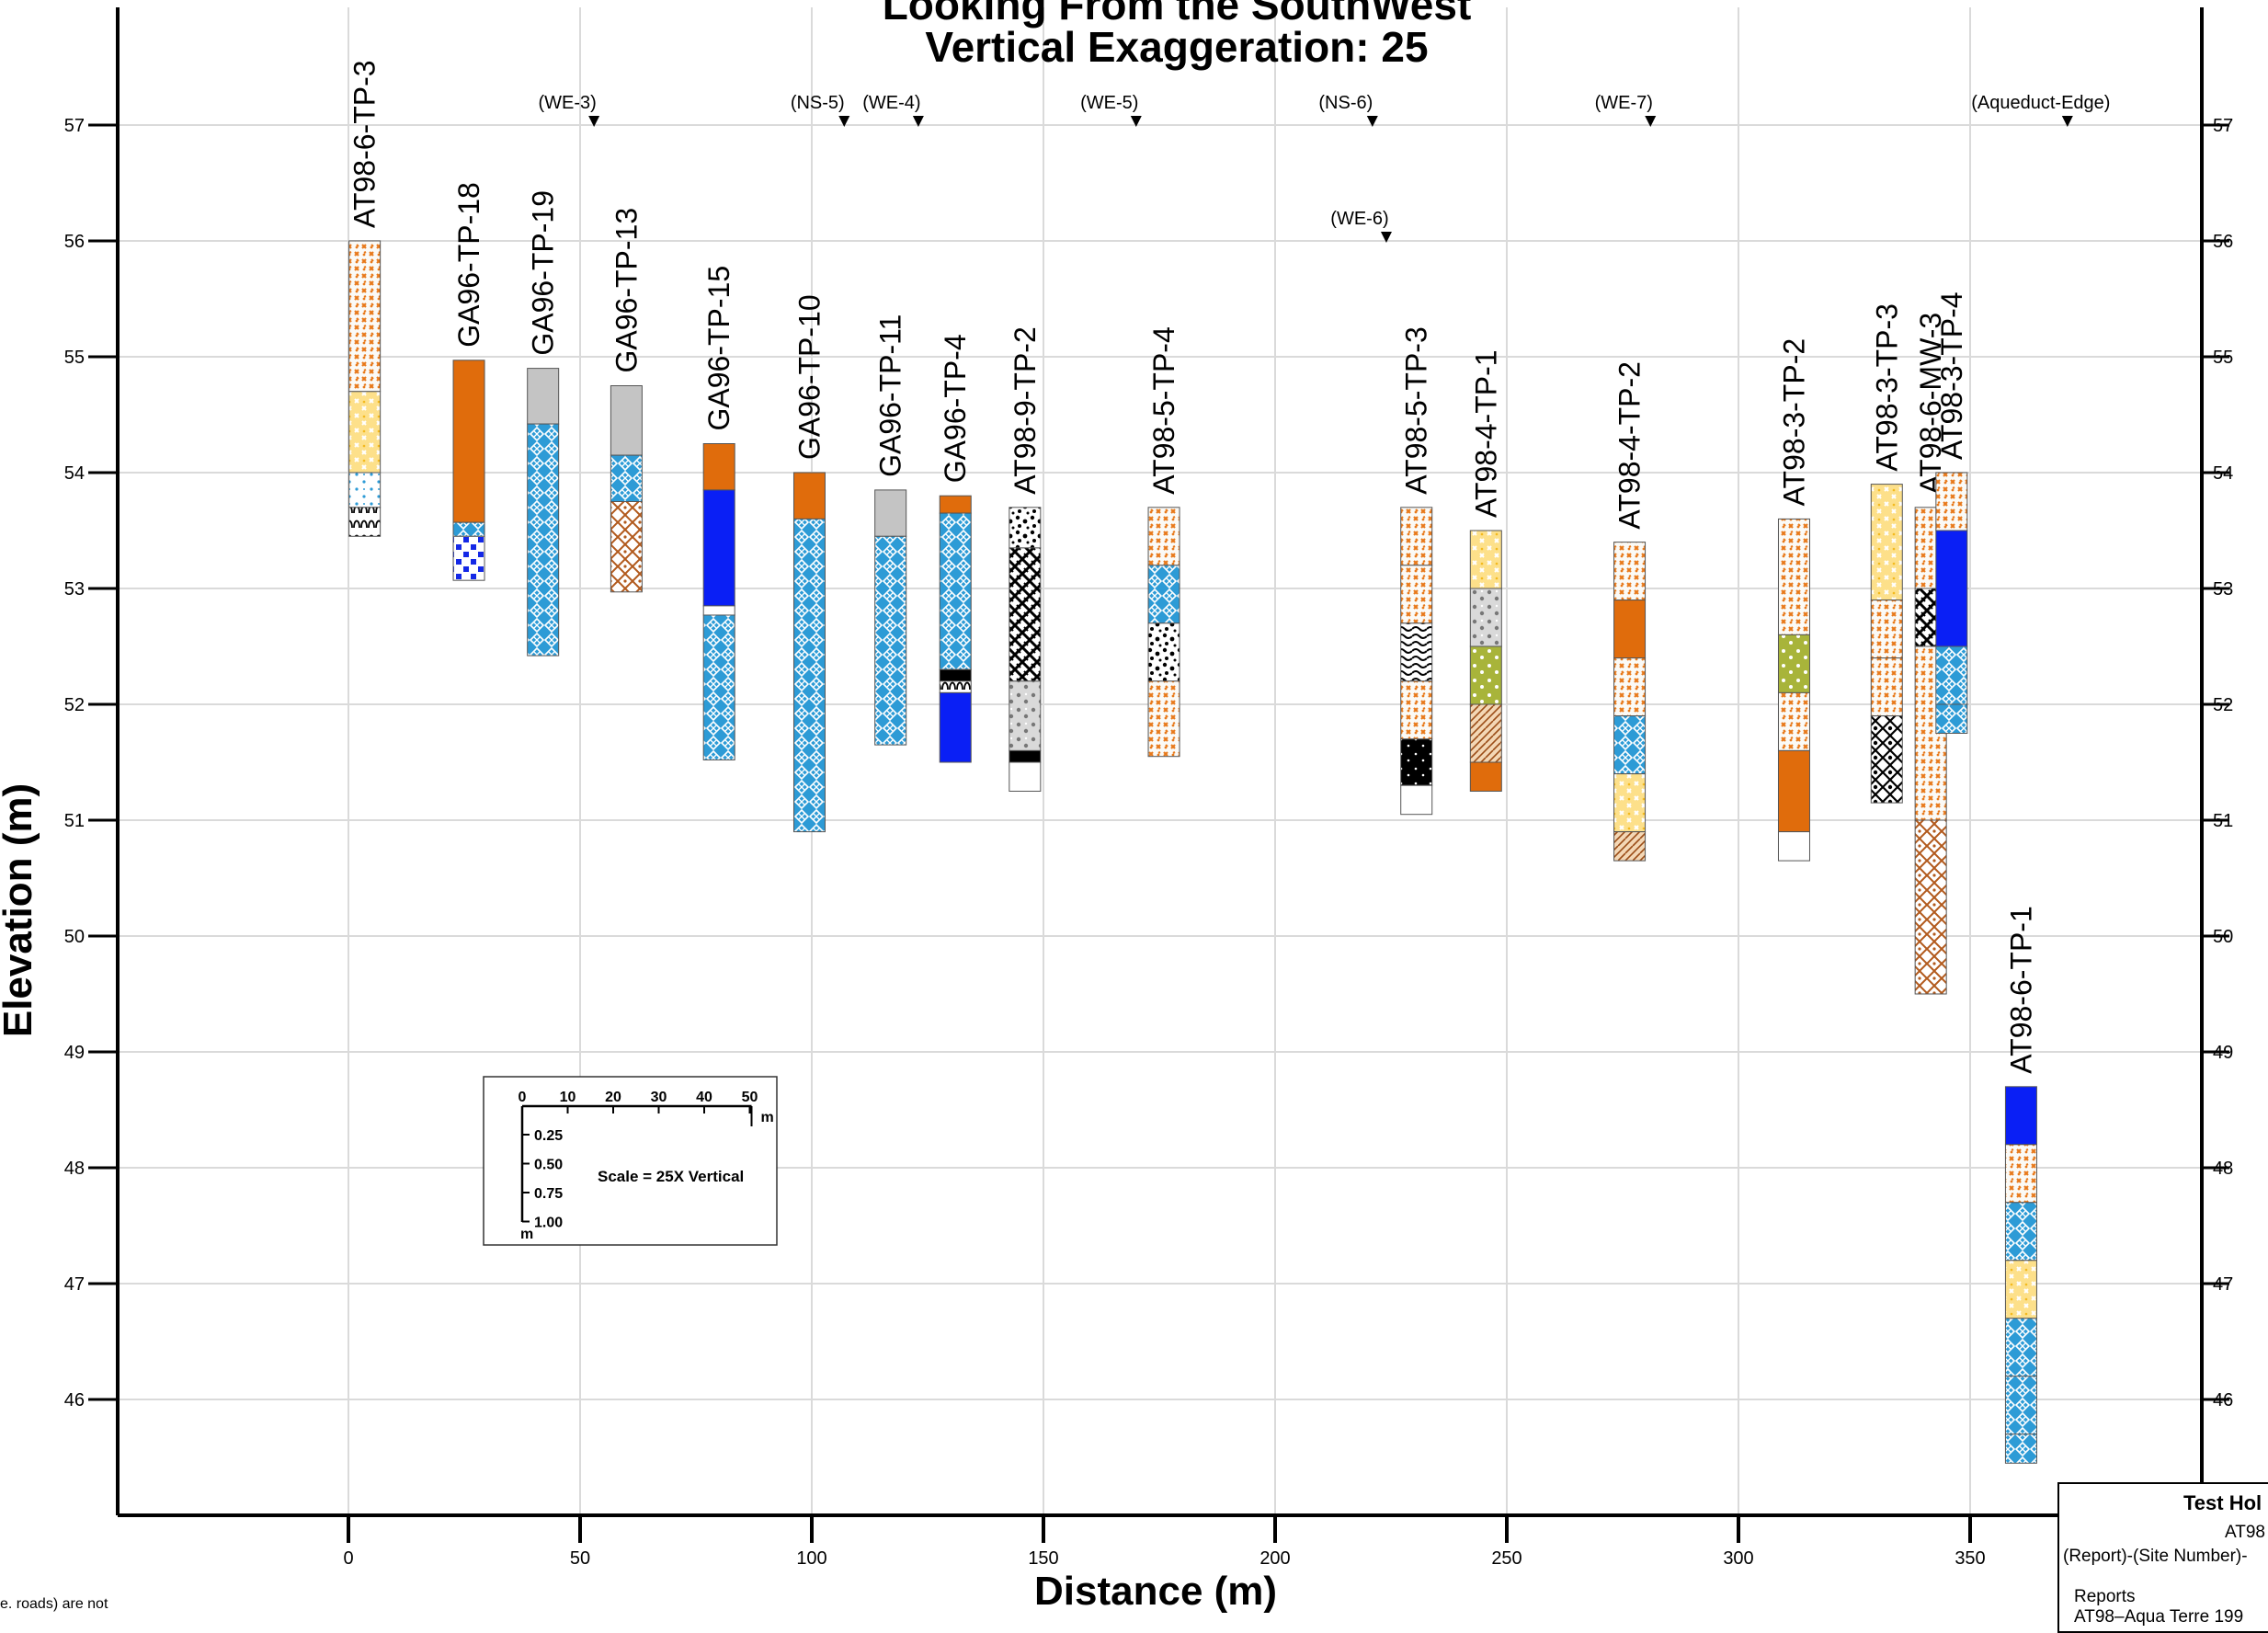  Describe the element at coordinates (1109, 103) in the screenshot. I see `section-marker-label: (WE-5)` at that location.